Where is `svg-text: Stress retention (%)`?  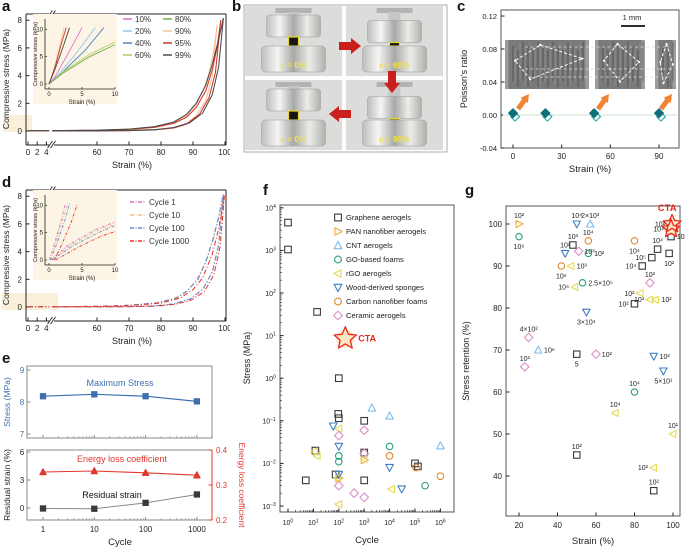
svg-text: Stress retention (%) is located at coordinates (466, 361).